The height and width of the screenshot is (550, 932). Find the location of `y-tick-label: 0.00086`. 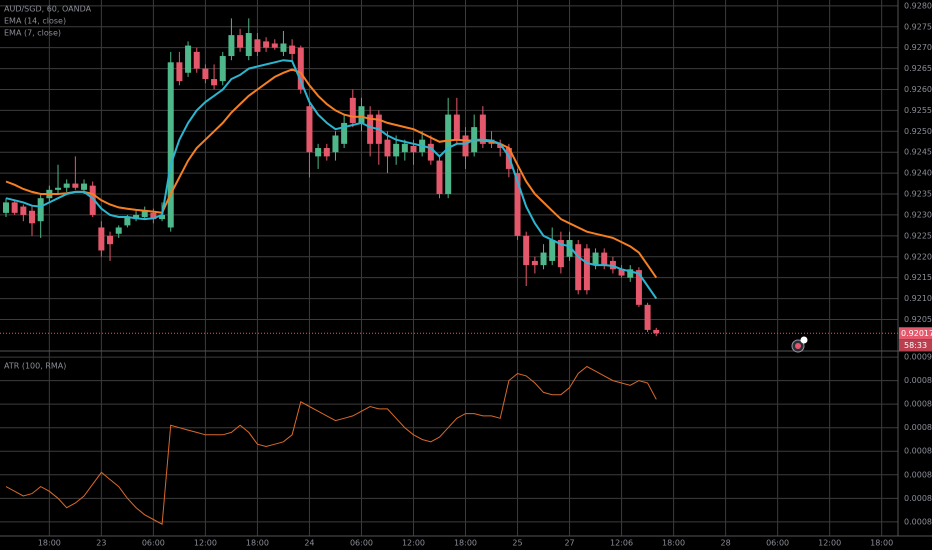

y-tick-label: 0.00086 is located at coordinates (918, 451).